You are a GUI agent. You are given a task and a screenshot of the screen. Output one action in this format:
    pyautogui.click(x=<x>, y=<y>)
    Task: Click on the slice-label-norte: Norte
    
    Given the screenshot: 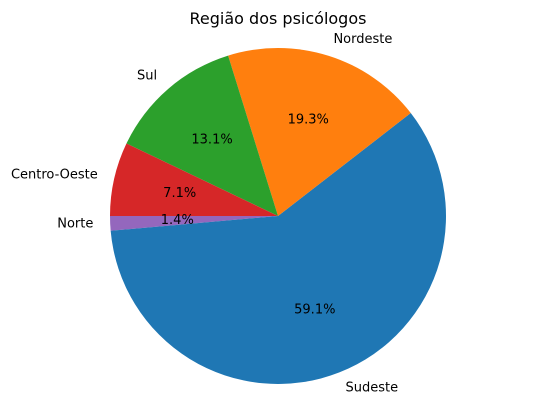 What is the action you would take?
    pyautogui.click(x=75, y=224)
    